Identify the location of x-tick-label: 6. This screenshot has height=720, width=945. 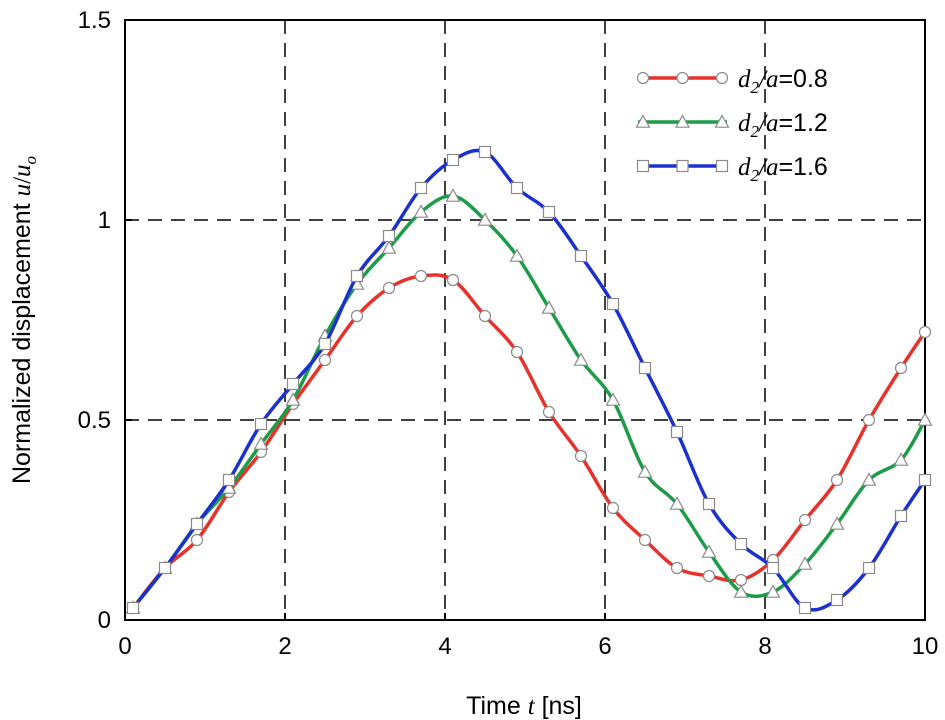
(604, 646).